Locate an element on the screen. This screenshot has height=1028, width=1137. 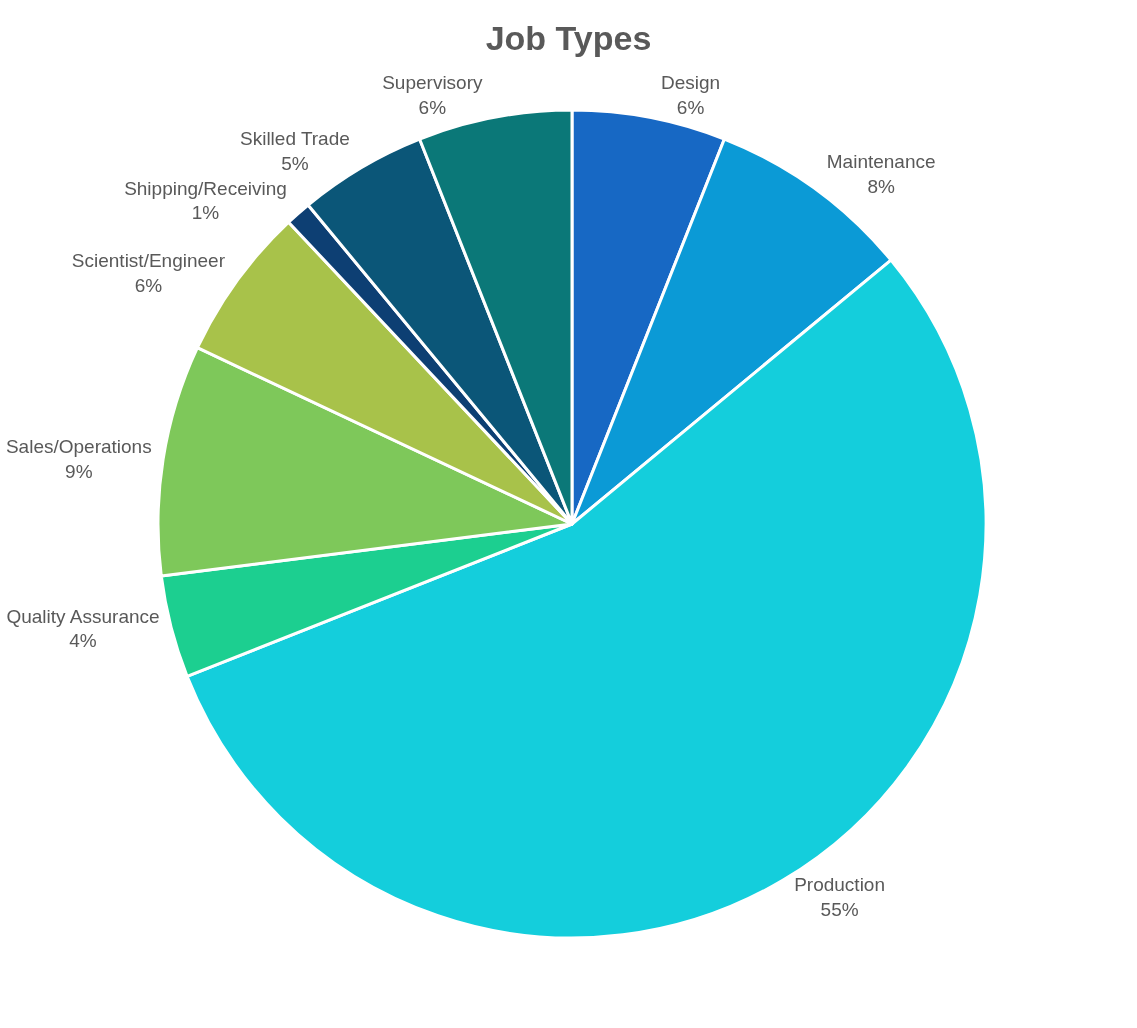
data-label: 55% is located at coordinates (839, 910).